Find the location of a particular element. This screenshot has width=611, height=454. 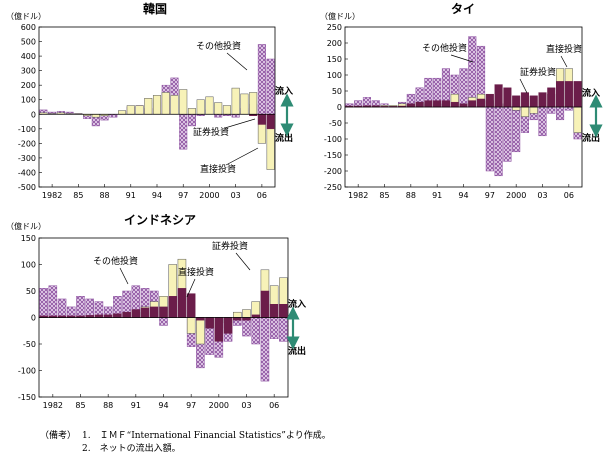

y-tick-label: 600 is located at coordinates (28, 27).